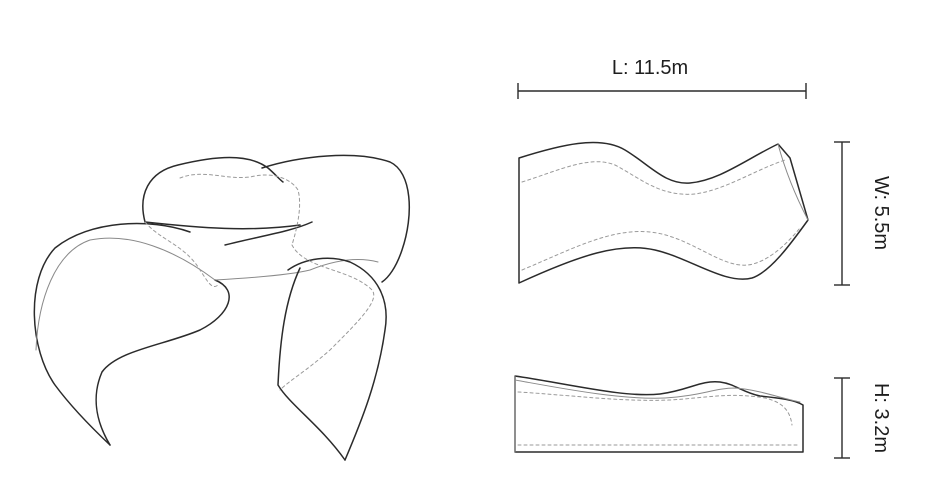 The width and height of the screenshot is (926, 495). I want to click on perspective-left-leaf, so click(112, 334).